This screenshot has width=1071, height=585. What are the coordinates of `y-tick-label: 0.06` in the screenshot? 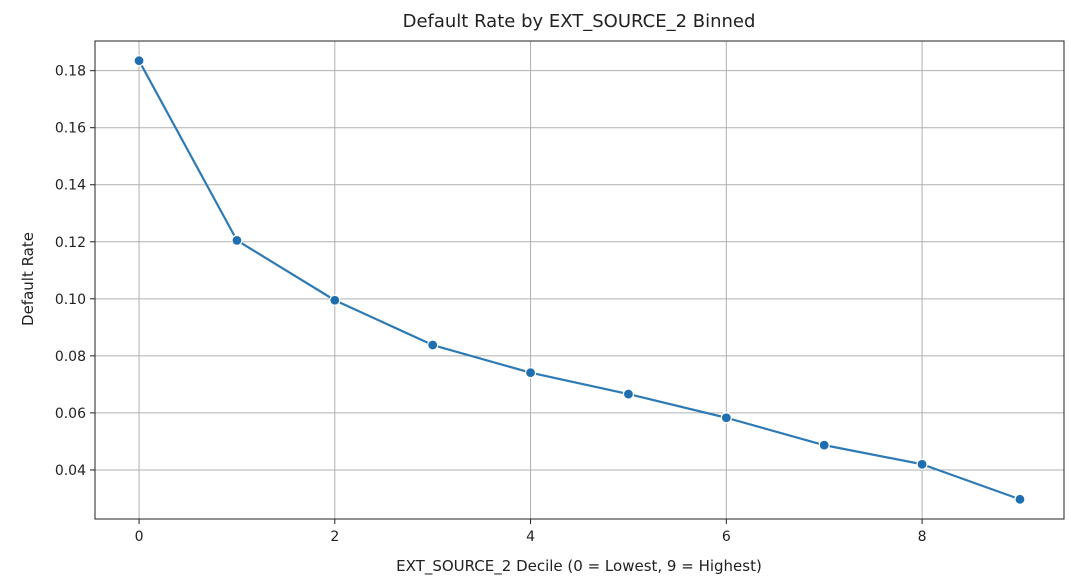 It's located at (70, 414).